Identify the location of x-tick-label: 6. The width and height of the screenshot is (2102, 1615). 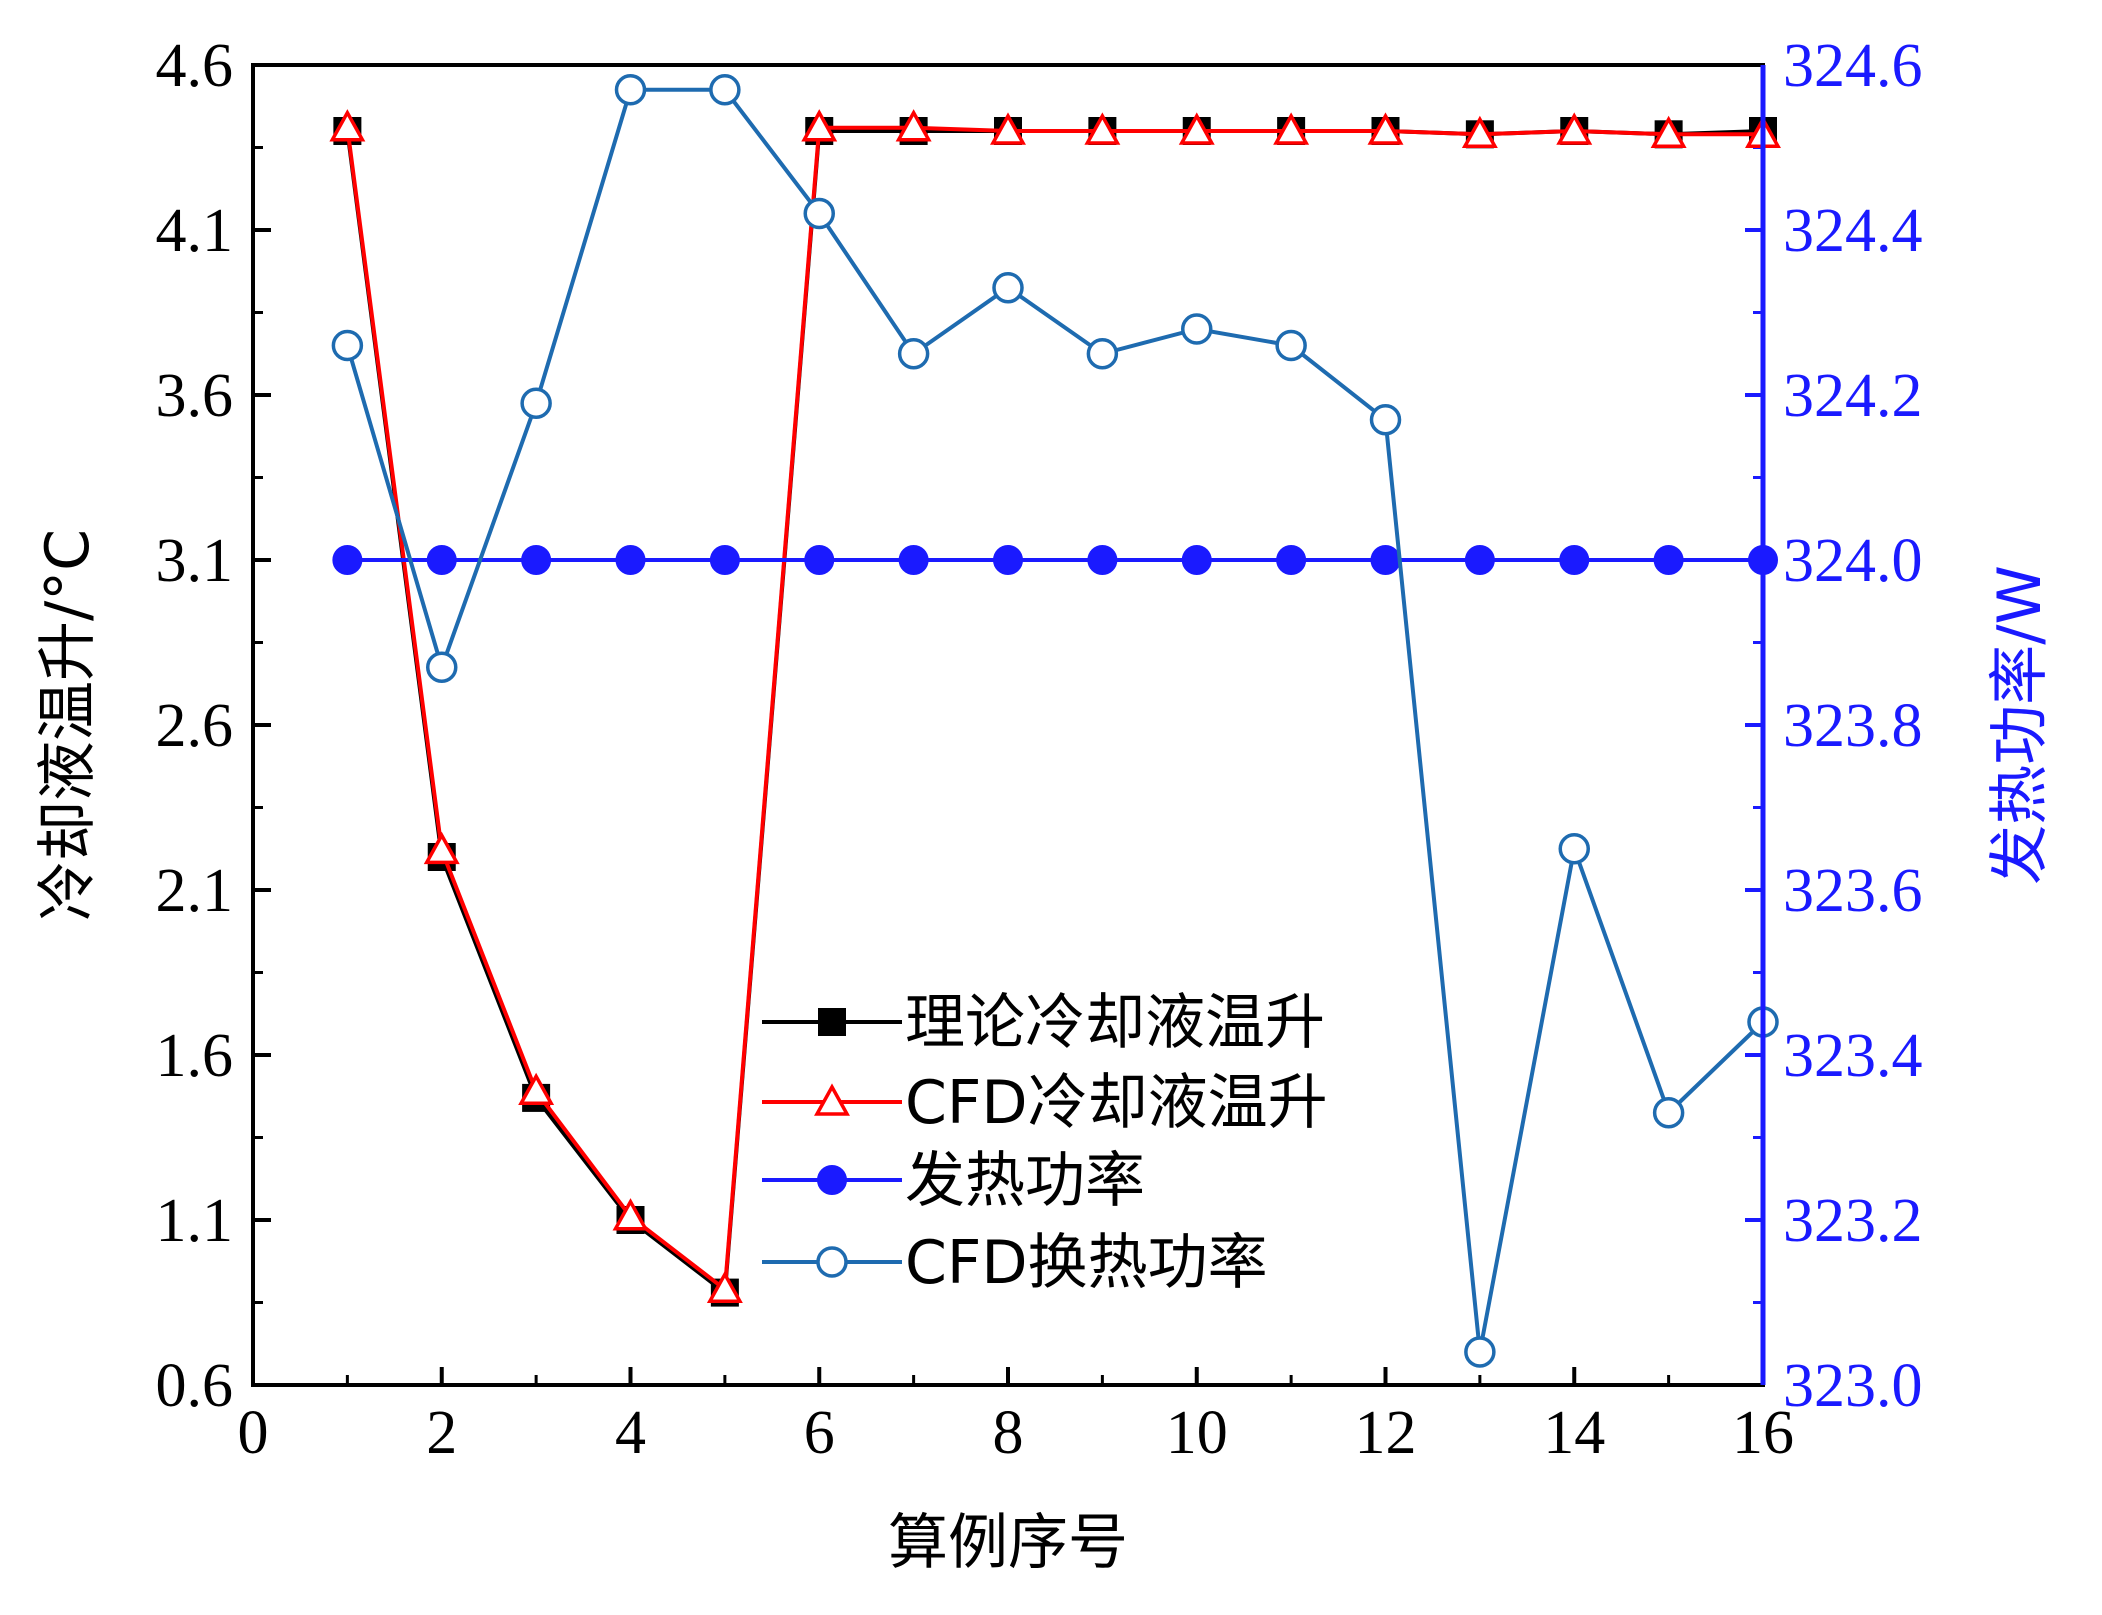
(819, 1433).